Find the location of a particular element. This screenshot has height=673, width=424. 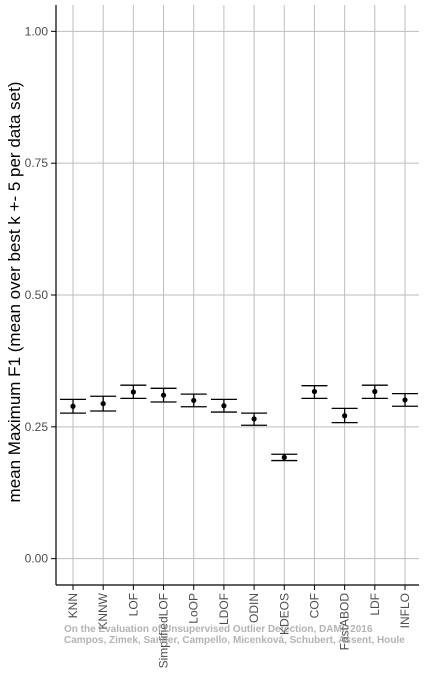

y-tick-label: 0.00 is located at coordinates (37, 559).